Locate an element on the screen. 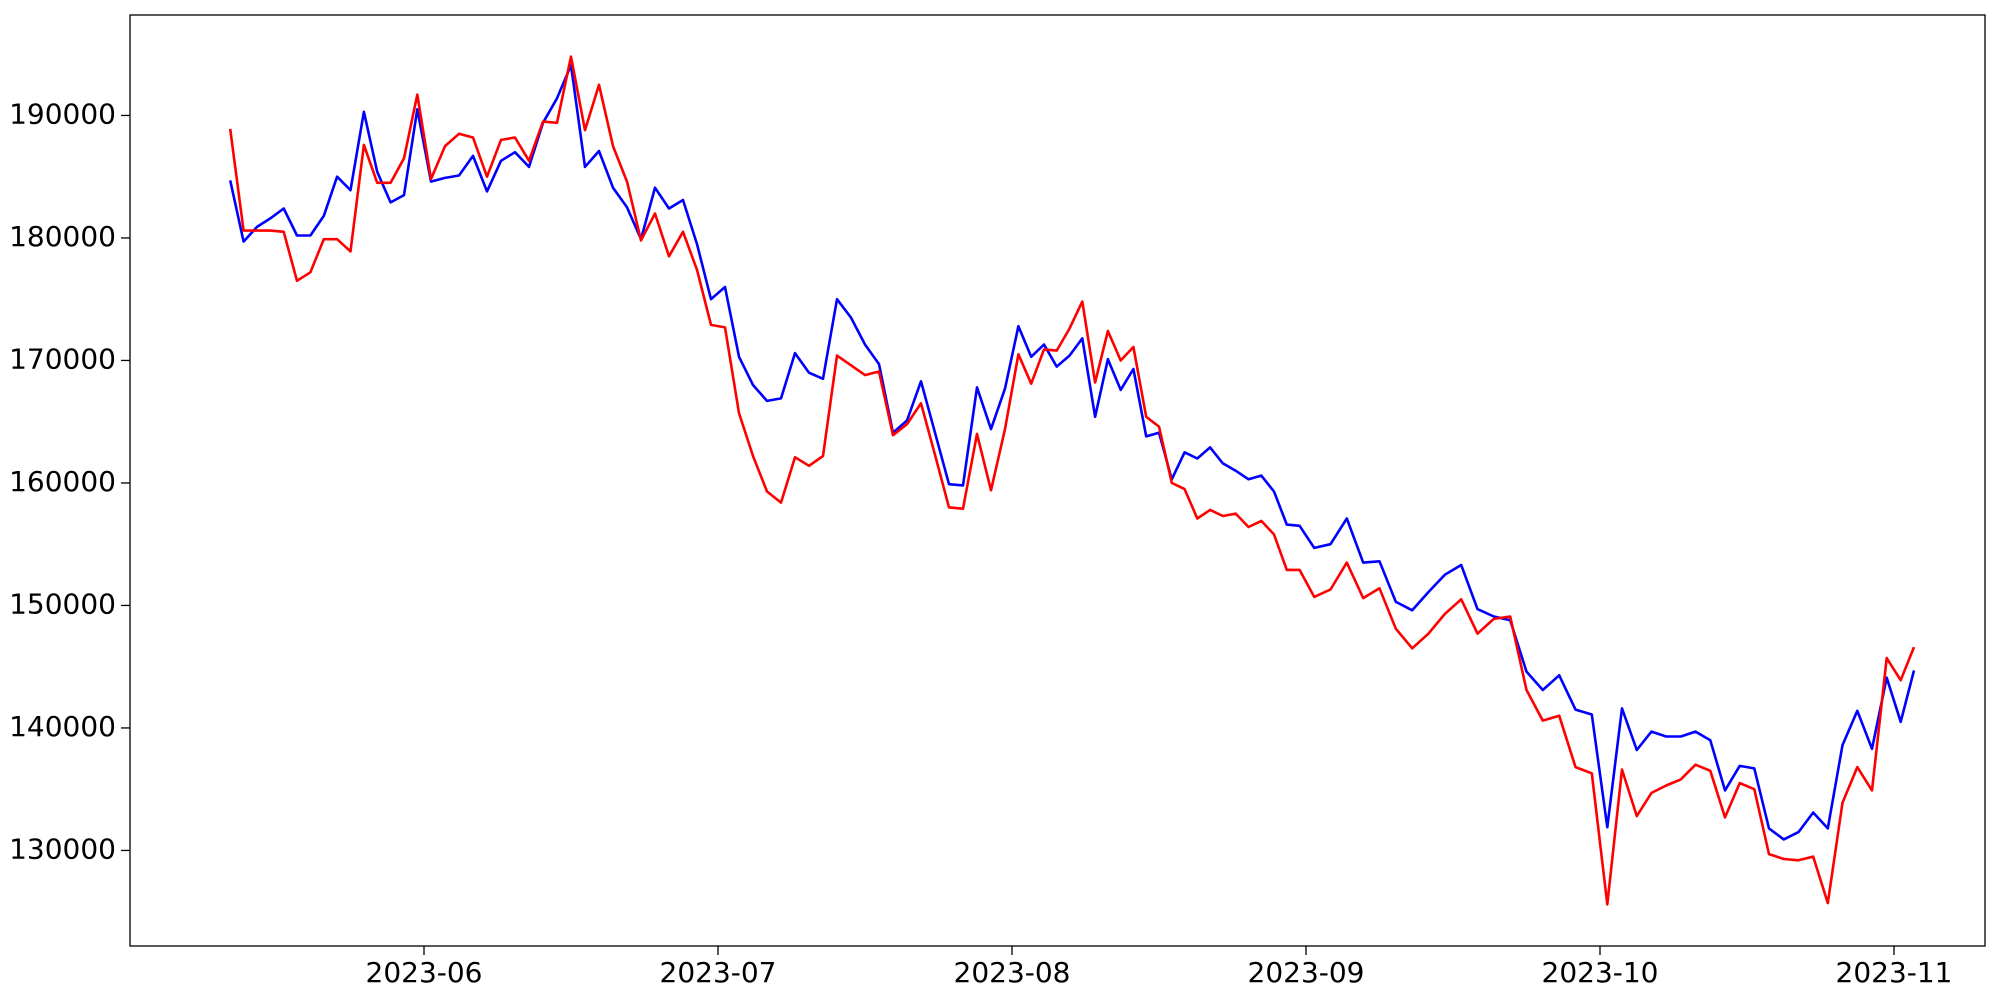  y-tick-label: 190000 is located at coordinates (62, 113).